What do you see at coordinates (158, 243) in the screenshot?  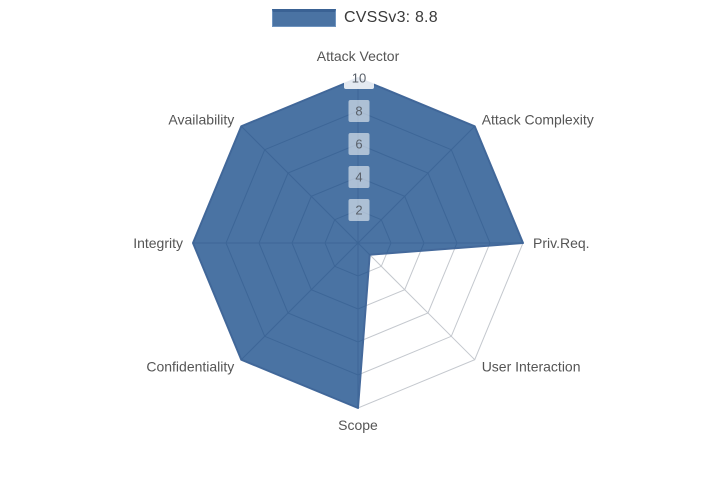 I see `axis-label-integrity: Integrity` at bounding box center [158, 243].